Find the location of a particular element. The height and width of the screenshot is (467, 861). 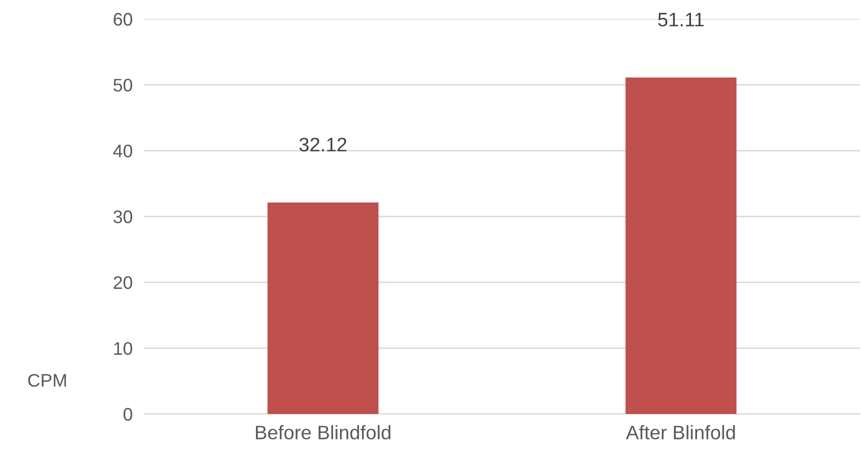

y-tick-label: 10 is located at coordinates (123, 348).